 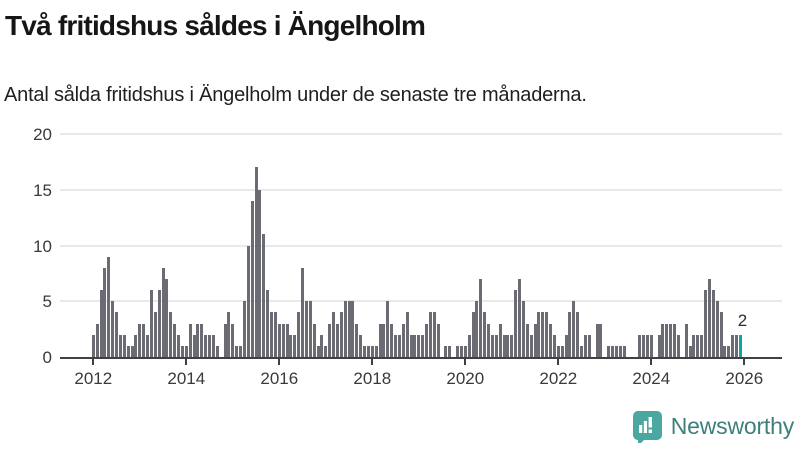 What do you see at coordinates (732, 426) in the screenshot?
I see `newsworthy-wordmark: Newsworthy` at bounding box center [732, 426].